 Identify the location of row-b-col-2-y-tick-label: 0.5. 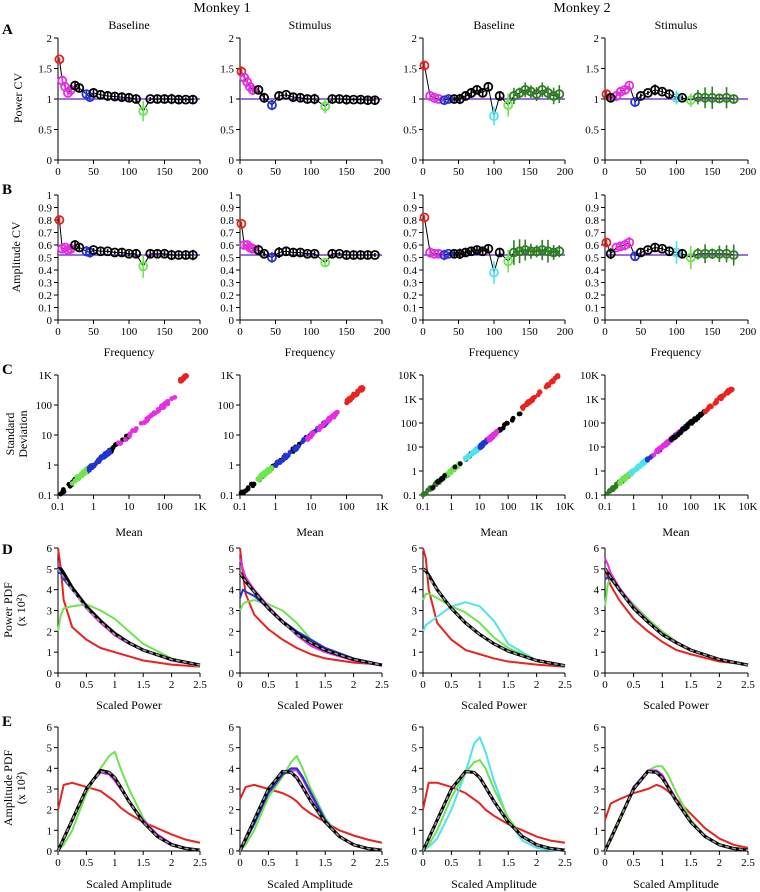
(227, 259).